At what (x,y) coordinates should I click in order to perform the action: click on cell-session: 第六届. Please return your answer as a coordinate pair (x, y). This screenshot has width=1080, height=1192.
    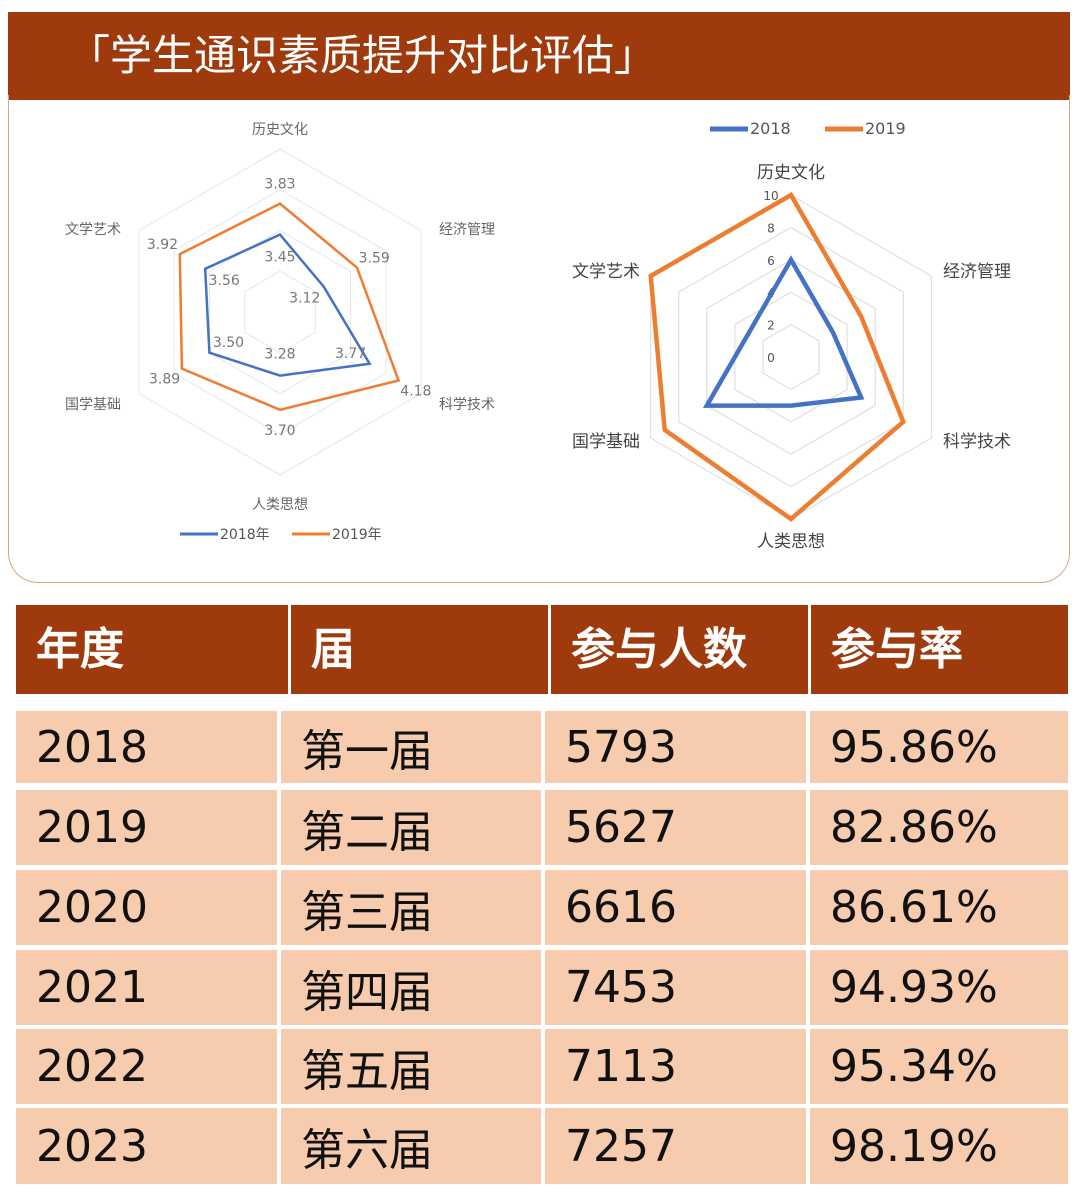
    Looking at the image, I should click on (411, 1146).